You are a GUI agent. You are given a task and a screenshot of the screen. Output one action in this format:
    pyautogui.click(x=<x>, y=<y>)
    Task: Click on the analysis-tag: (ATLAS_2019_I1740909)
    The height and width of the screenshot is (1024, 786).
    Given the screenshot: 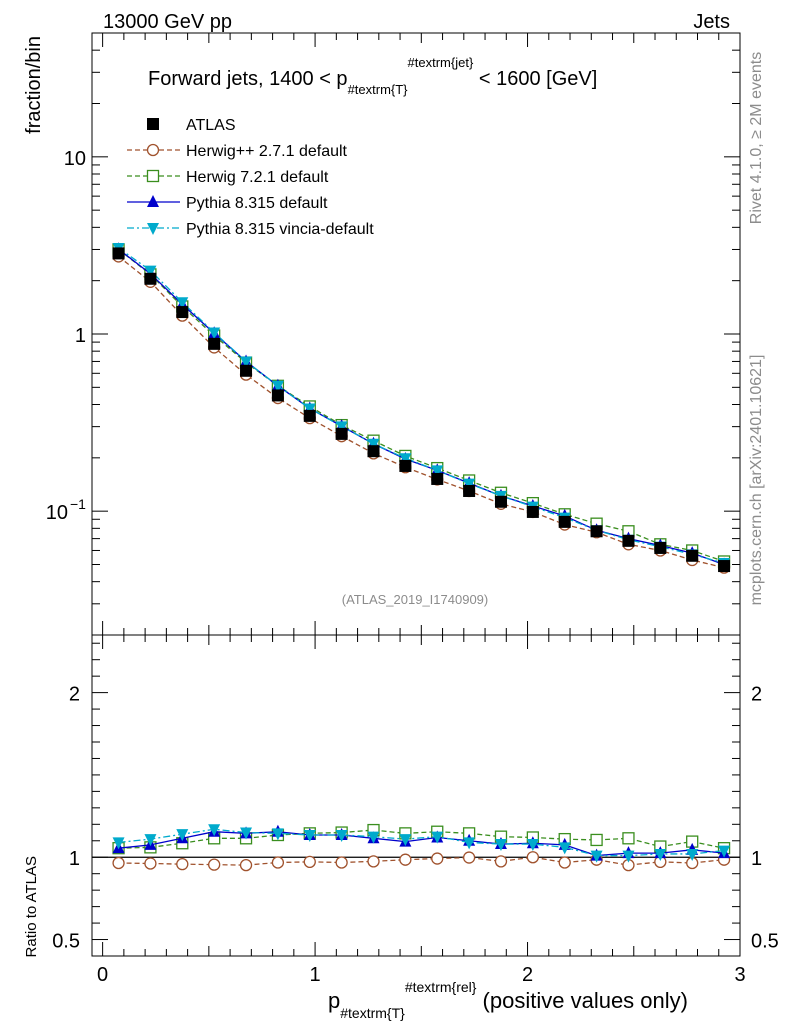 What is the action you would take?
    pyautogui.click(x=415, y=599)
    